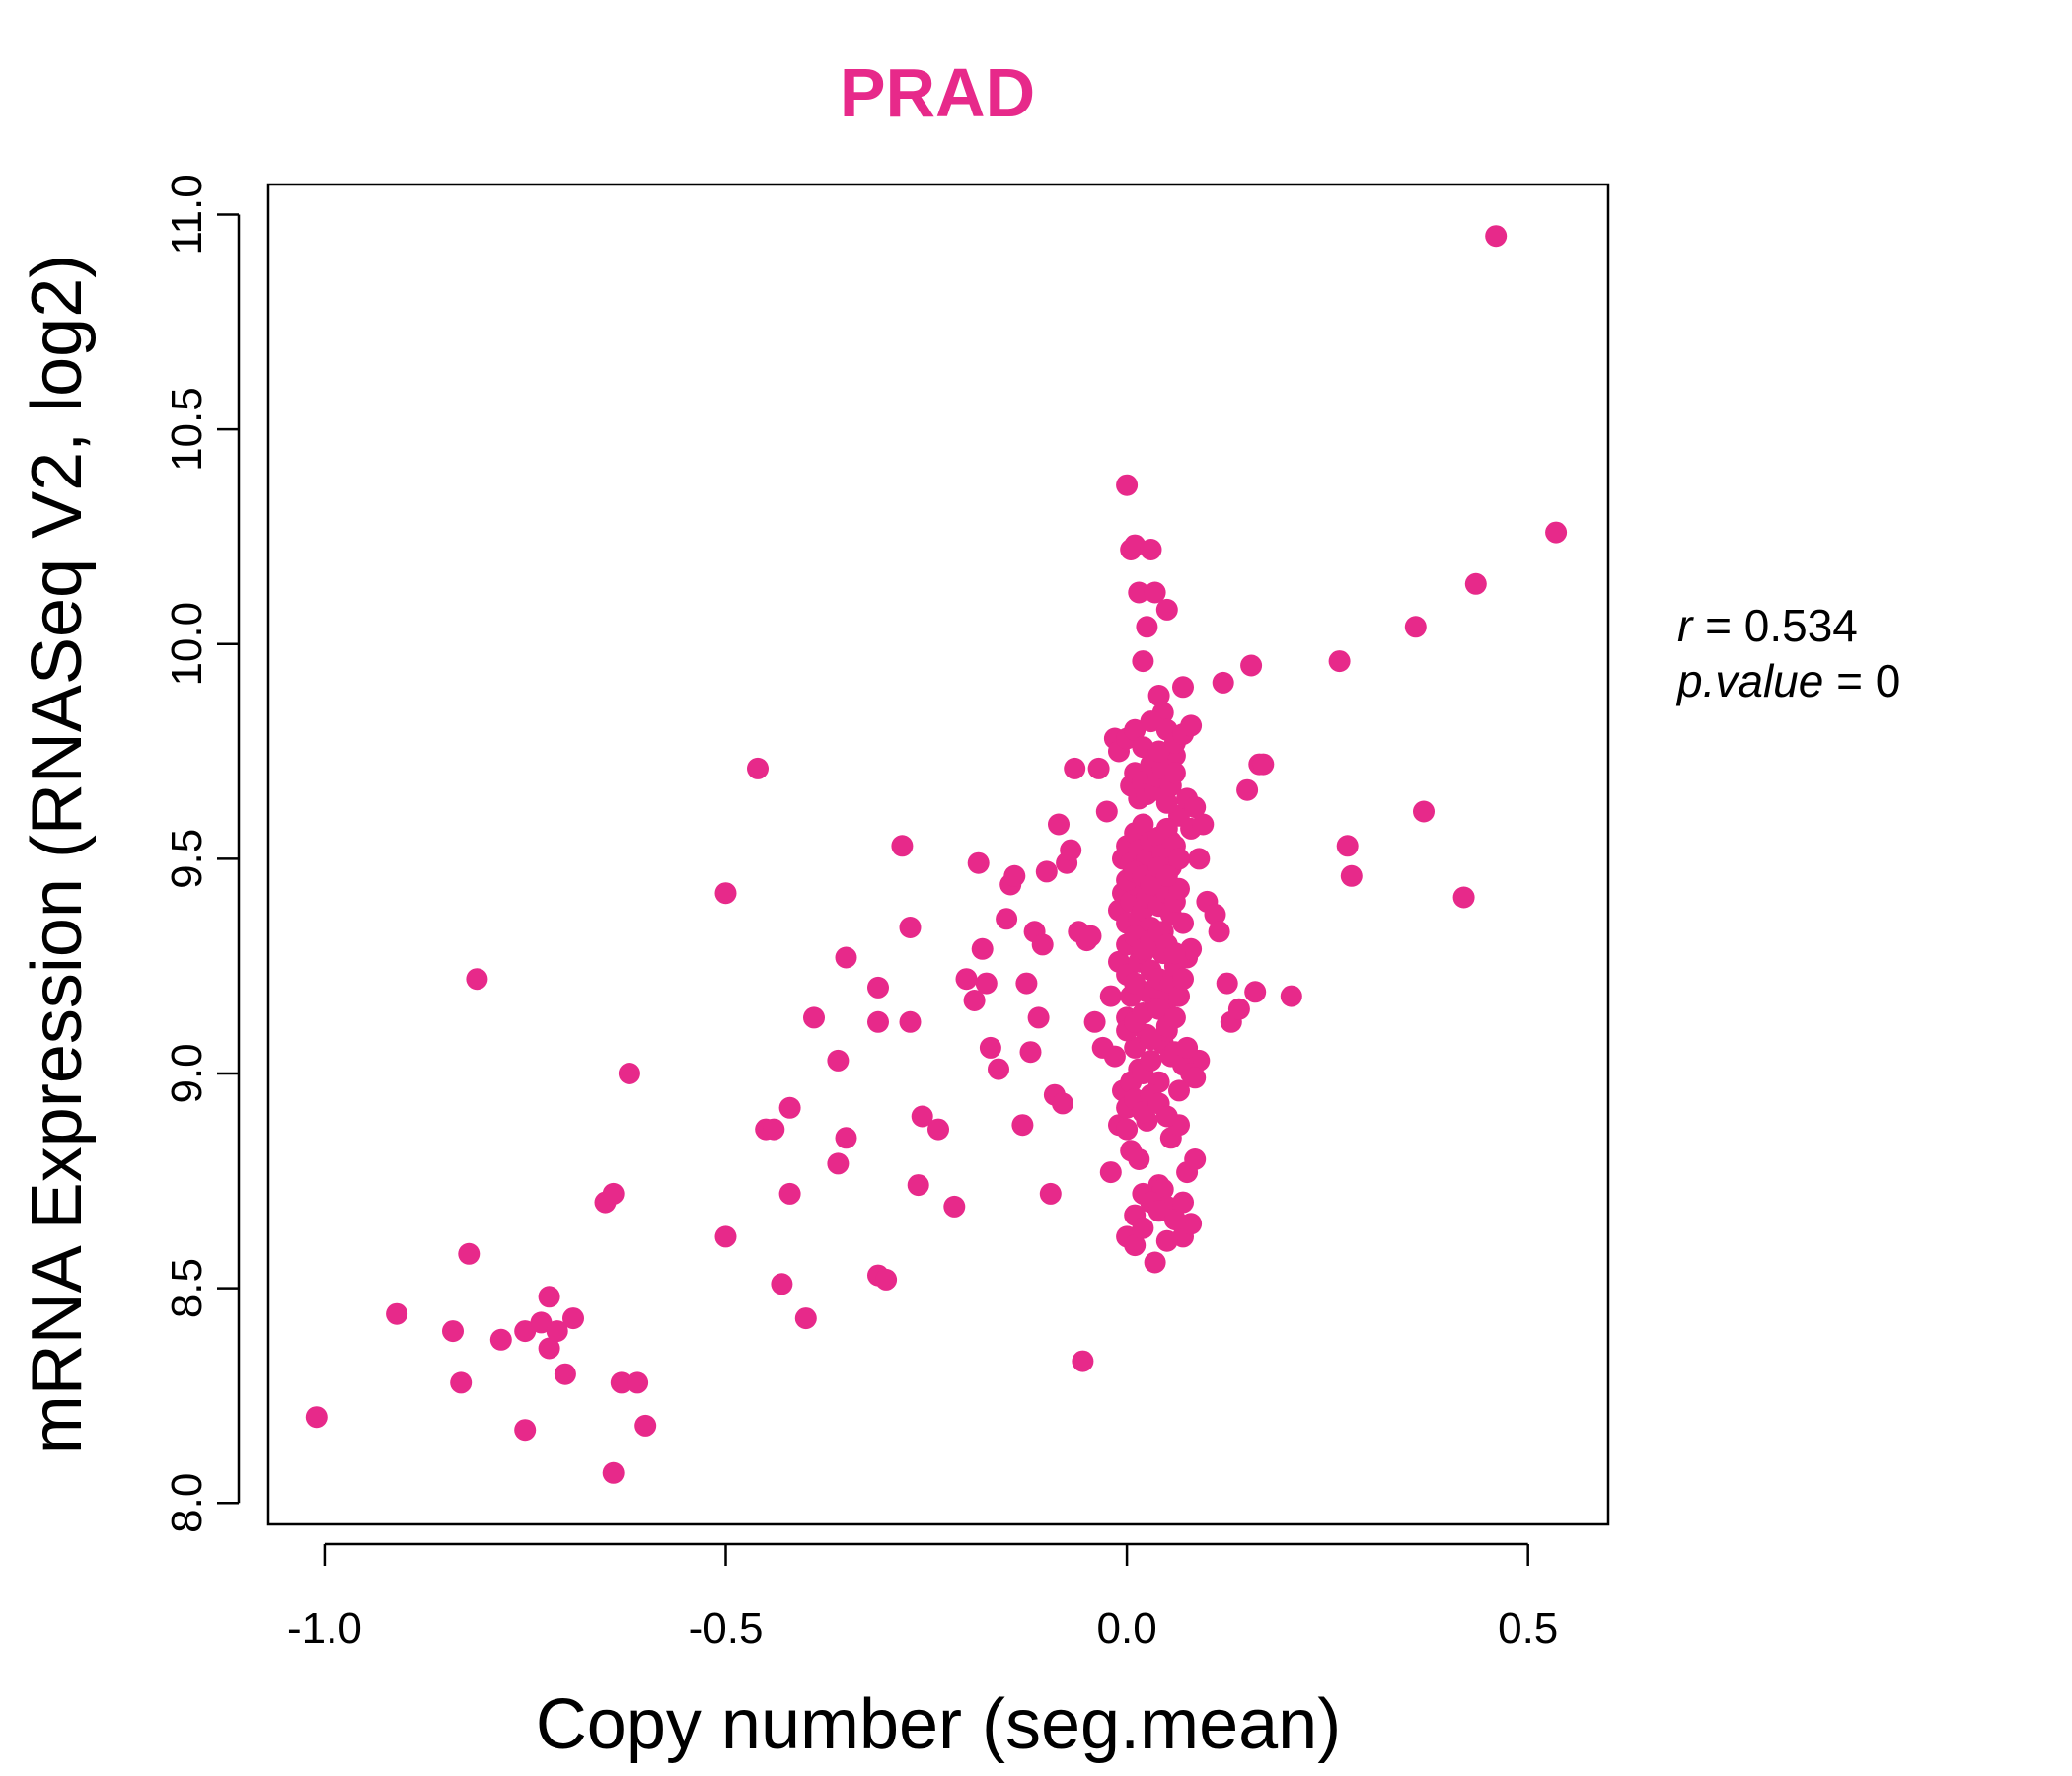 The height and width of the screenshot is (1776, 2072). I want to click on p-statistic: p.value = 0, so click(1788, 681).